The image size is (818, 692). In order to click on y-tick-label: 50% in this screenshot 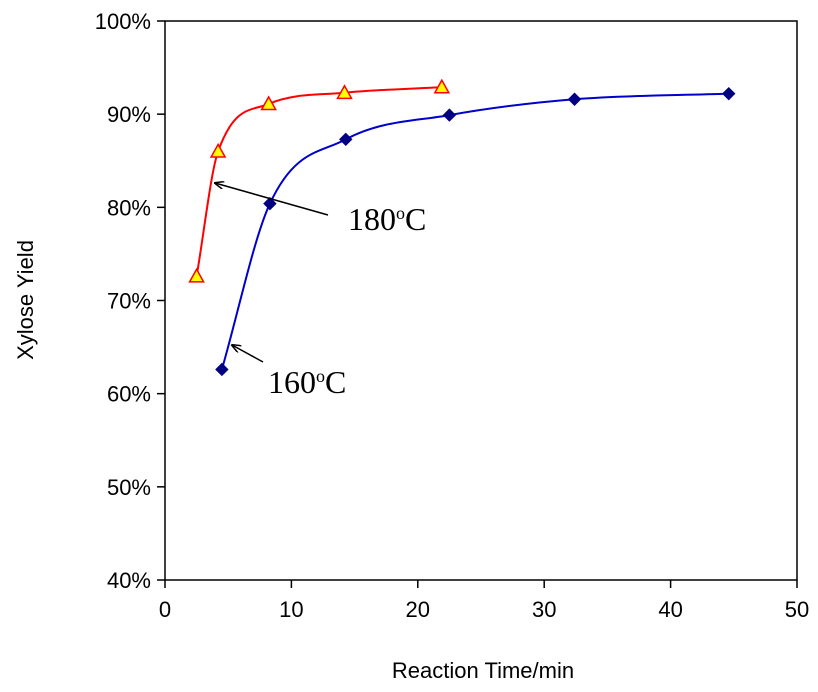, I will do `click(129, 487)`.